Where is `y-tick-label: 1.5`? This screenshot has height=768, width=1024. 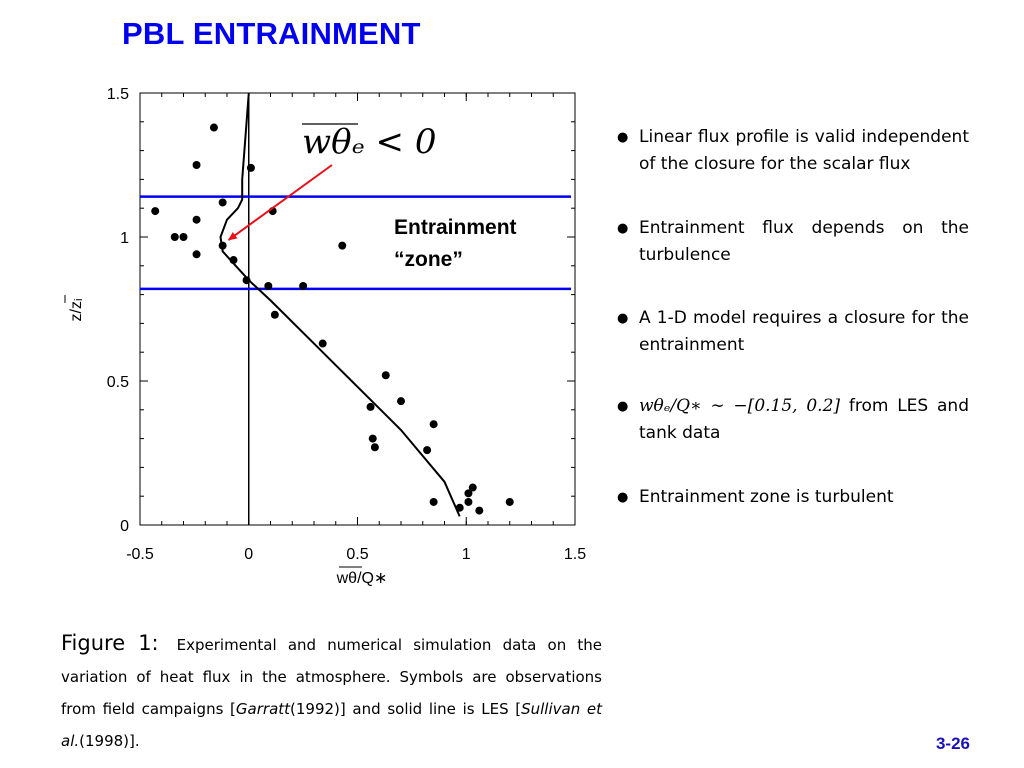
y-tick-label: 1.5 is located at coordinates (118, 94).